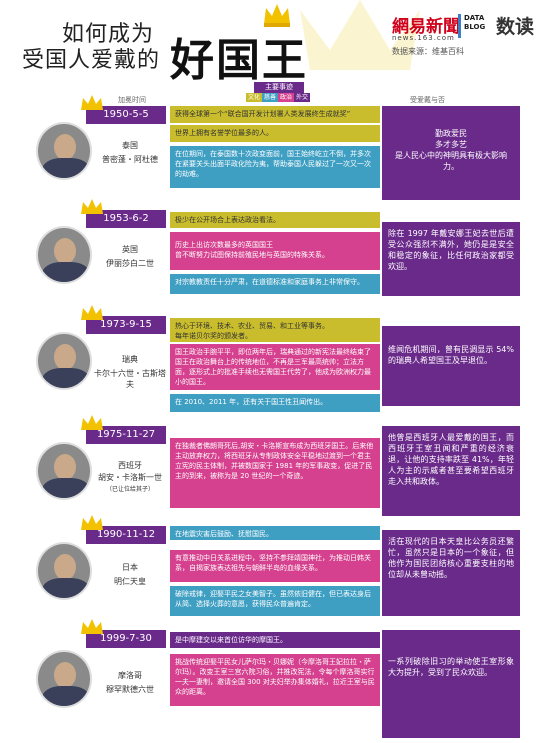 The height and width of the screenshot is (743, 550). I want to click on source-text: 数据来源：维基百科, so click(428, 51).